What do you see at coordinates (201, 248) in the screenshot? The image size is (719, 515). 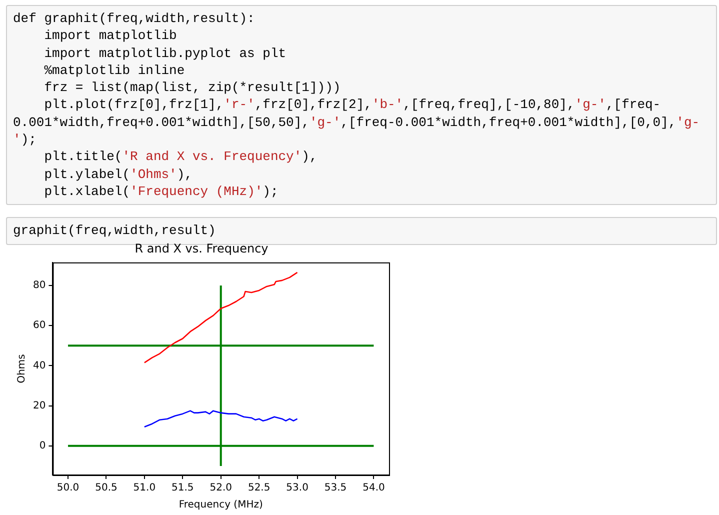 I see `chart-title: R and X vs. Frequency` at bounding box center [201, 248].